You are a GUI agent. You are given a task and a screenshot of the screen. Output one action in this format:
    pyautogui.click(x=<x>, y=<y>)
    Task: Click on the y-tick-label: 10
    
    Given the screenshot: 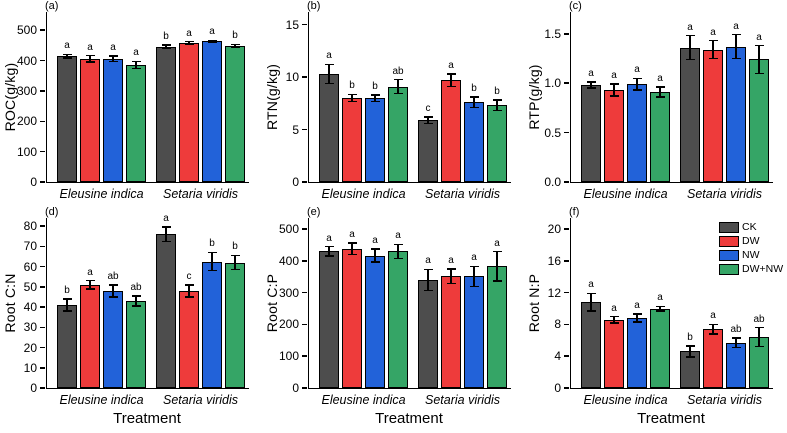 What is the action you would take?
    pyautogui.click(x=30, y=367)
    